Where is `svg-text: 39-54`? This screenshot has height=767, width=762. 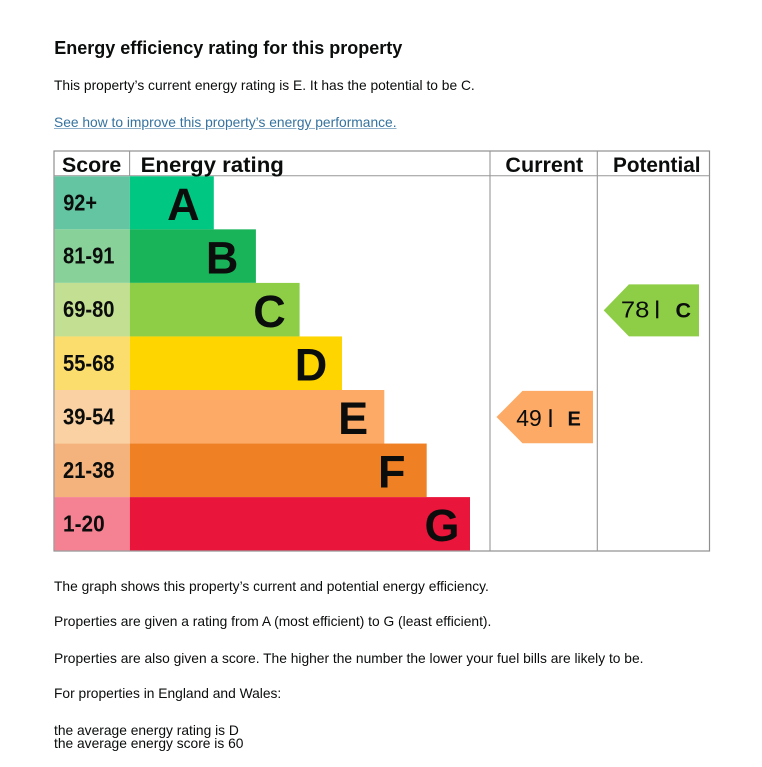 svg-text: 39-54 is located at coordinates (89, 416).